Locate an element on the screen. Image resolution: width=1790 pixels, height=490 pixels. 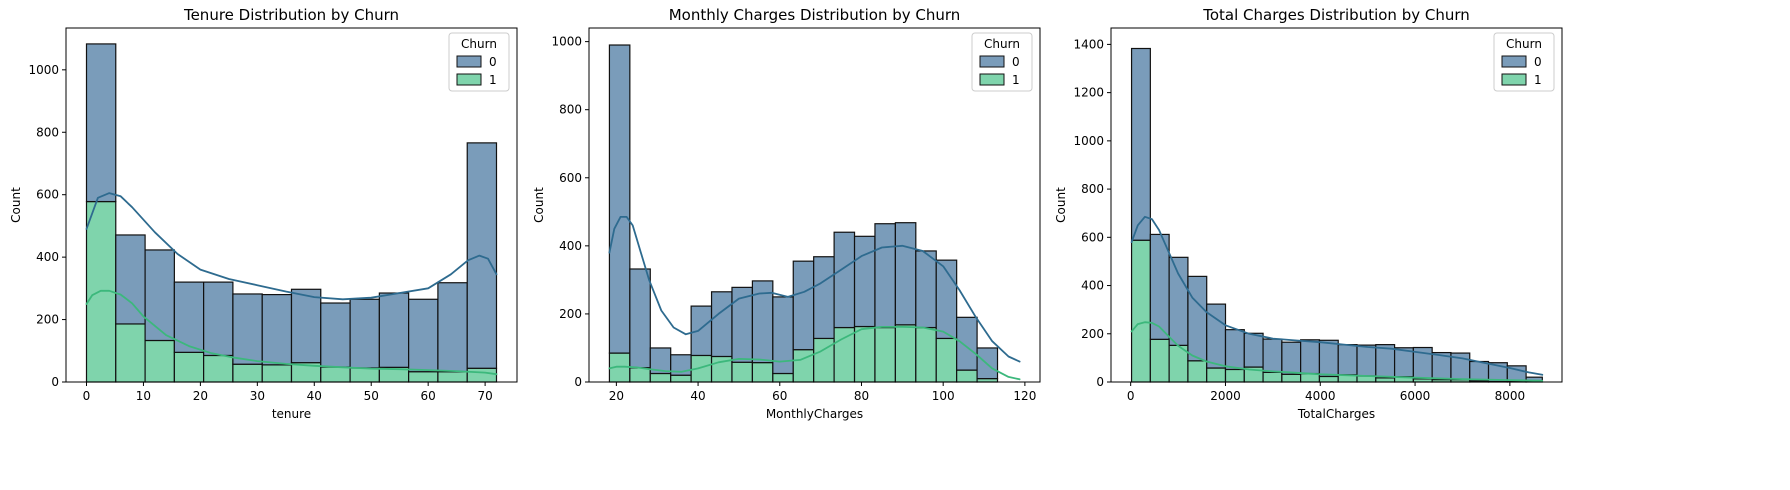
x-tick-label: 40 is located at coordinates (314, 396).